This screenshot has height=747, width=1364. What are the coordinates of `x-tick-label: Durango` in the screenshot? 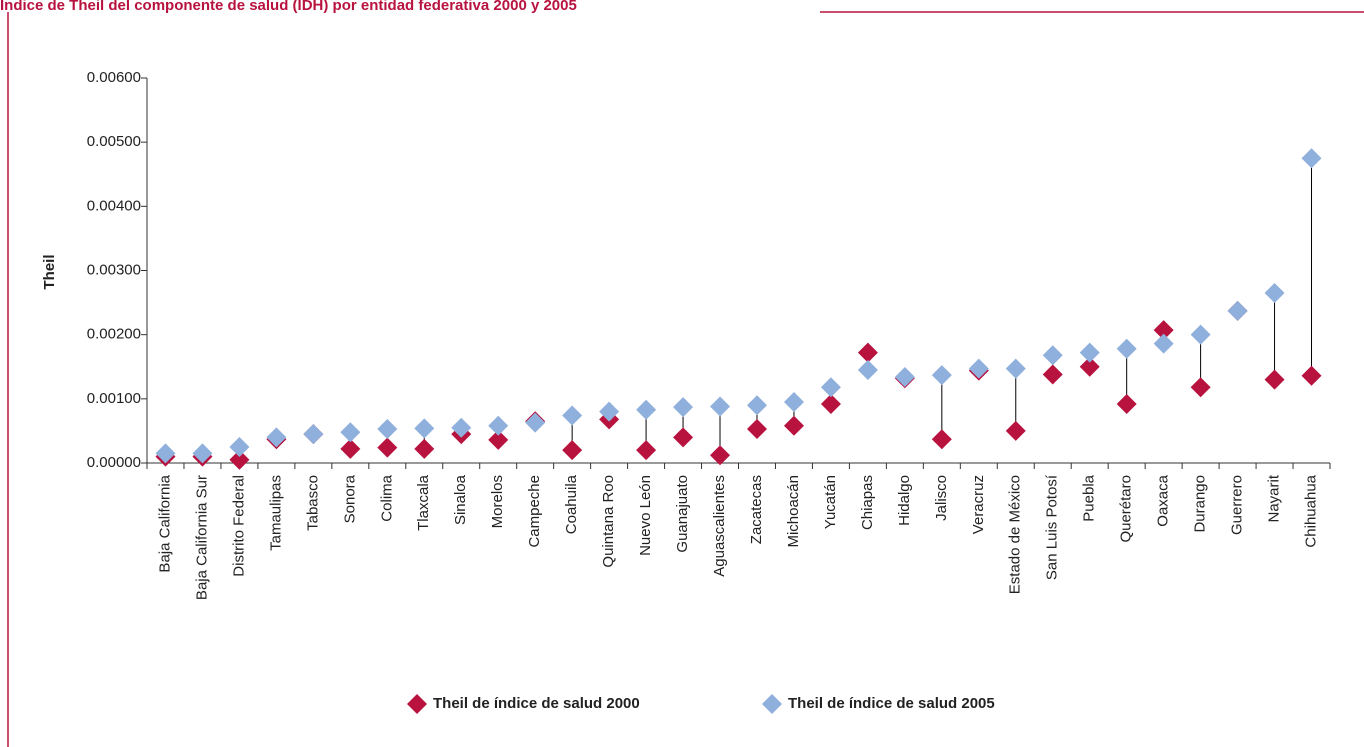 It's located at (1200, 504).